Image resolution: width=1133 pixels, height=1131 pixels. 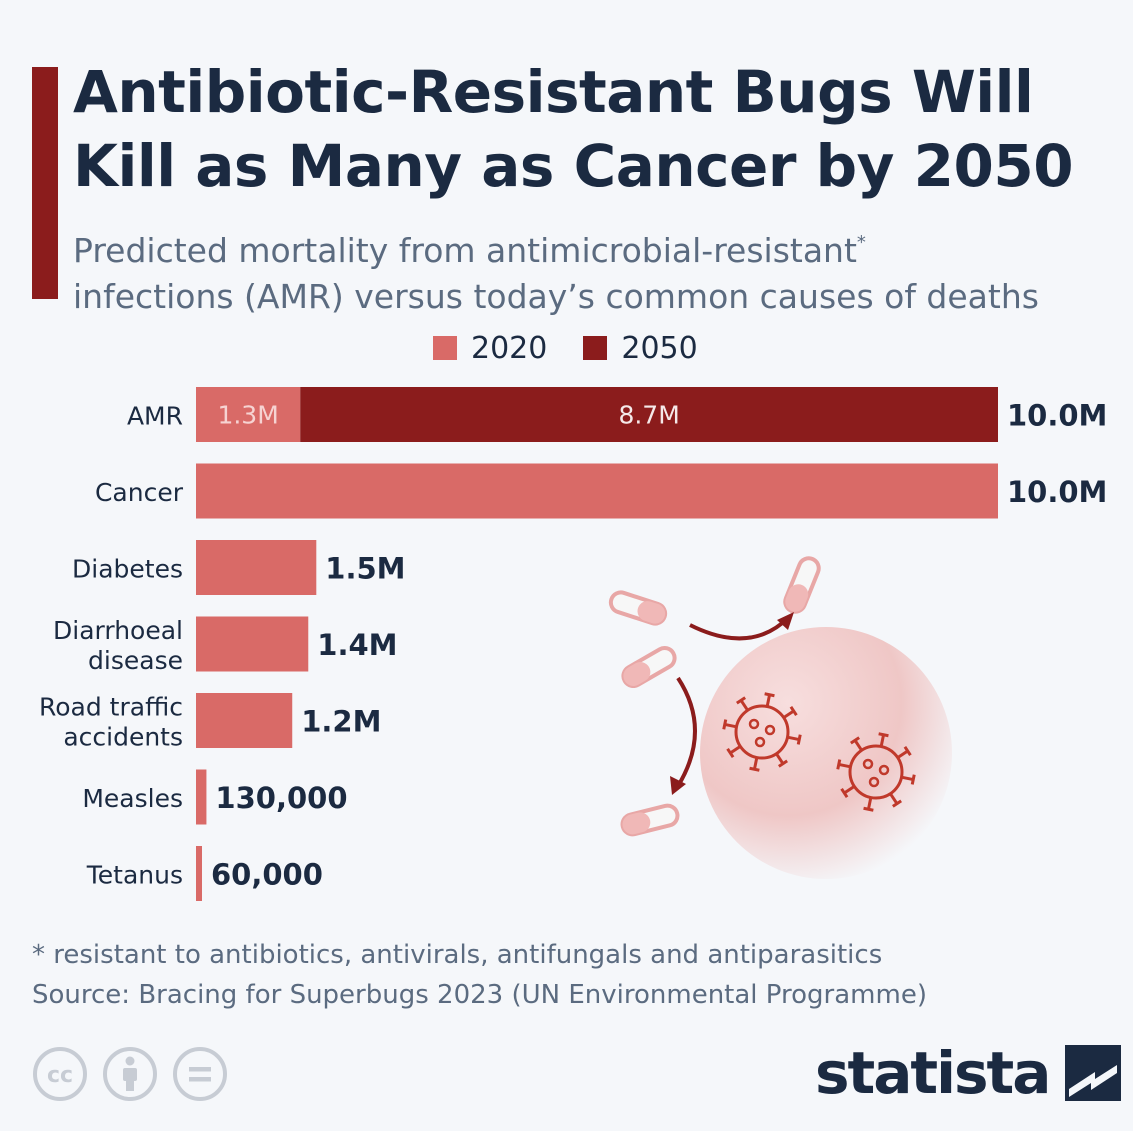 I want to click on category-label-diabetes: Diabetes, so click(x=127, y=569).